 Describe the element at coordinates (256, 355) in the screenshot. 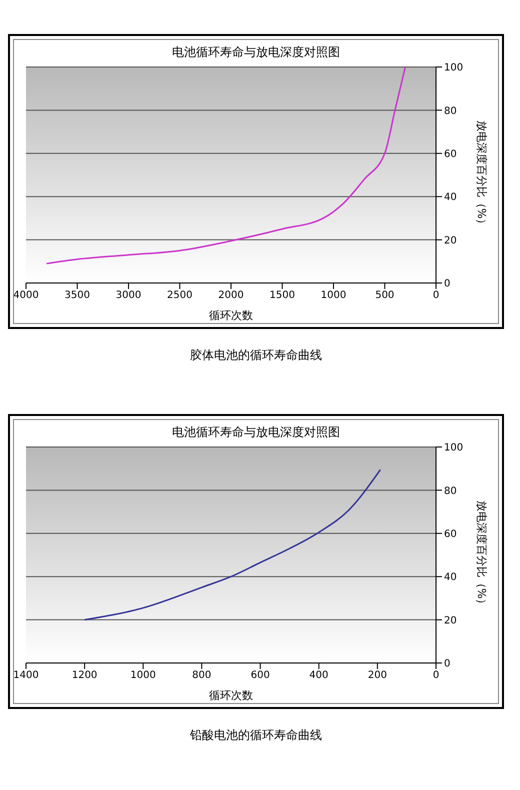

I see `text: 胶体电池的循环寿命曲线` at that location.